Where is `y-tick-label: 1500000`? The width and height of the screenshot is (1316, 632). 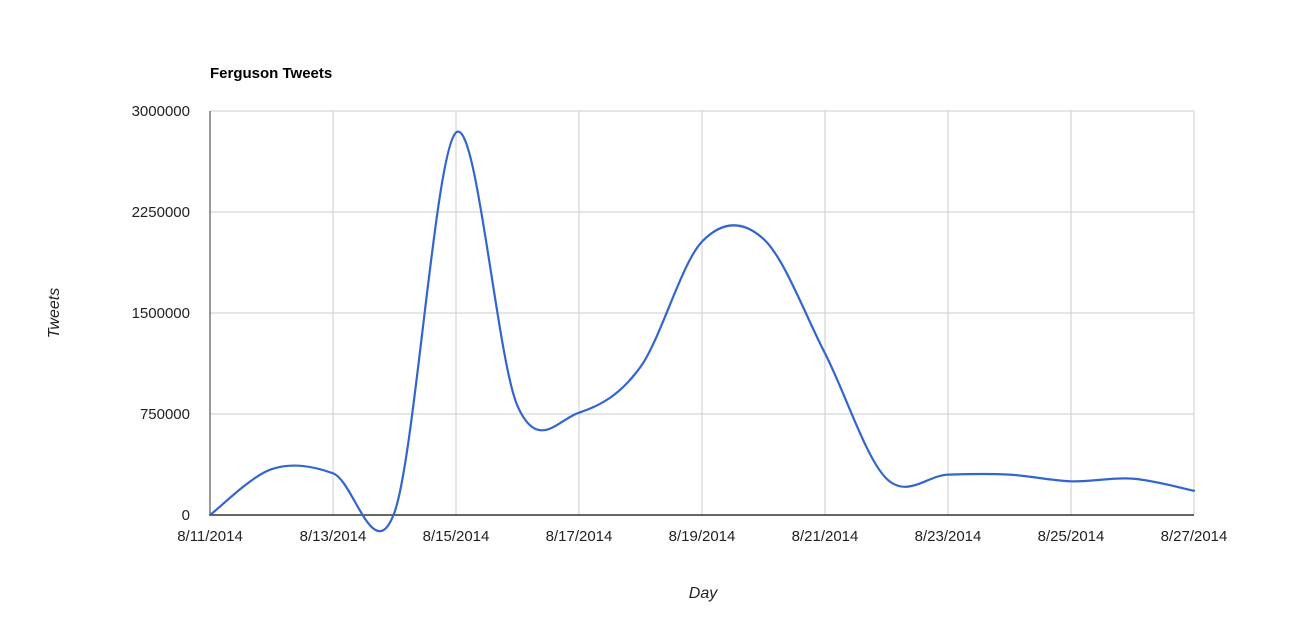
y-tick-label: 1500000 is located at coordinates (161, 313).